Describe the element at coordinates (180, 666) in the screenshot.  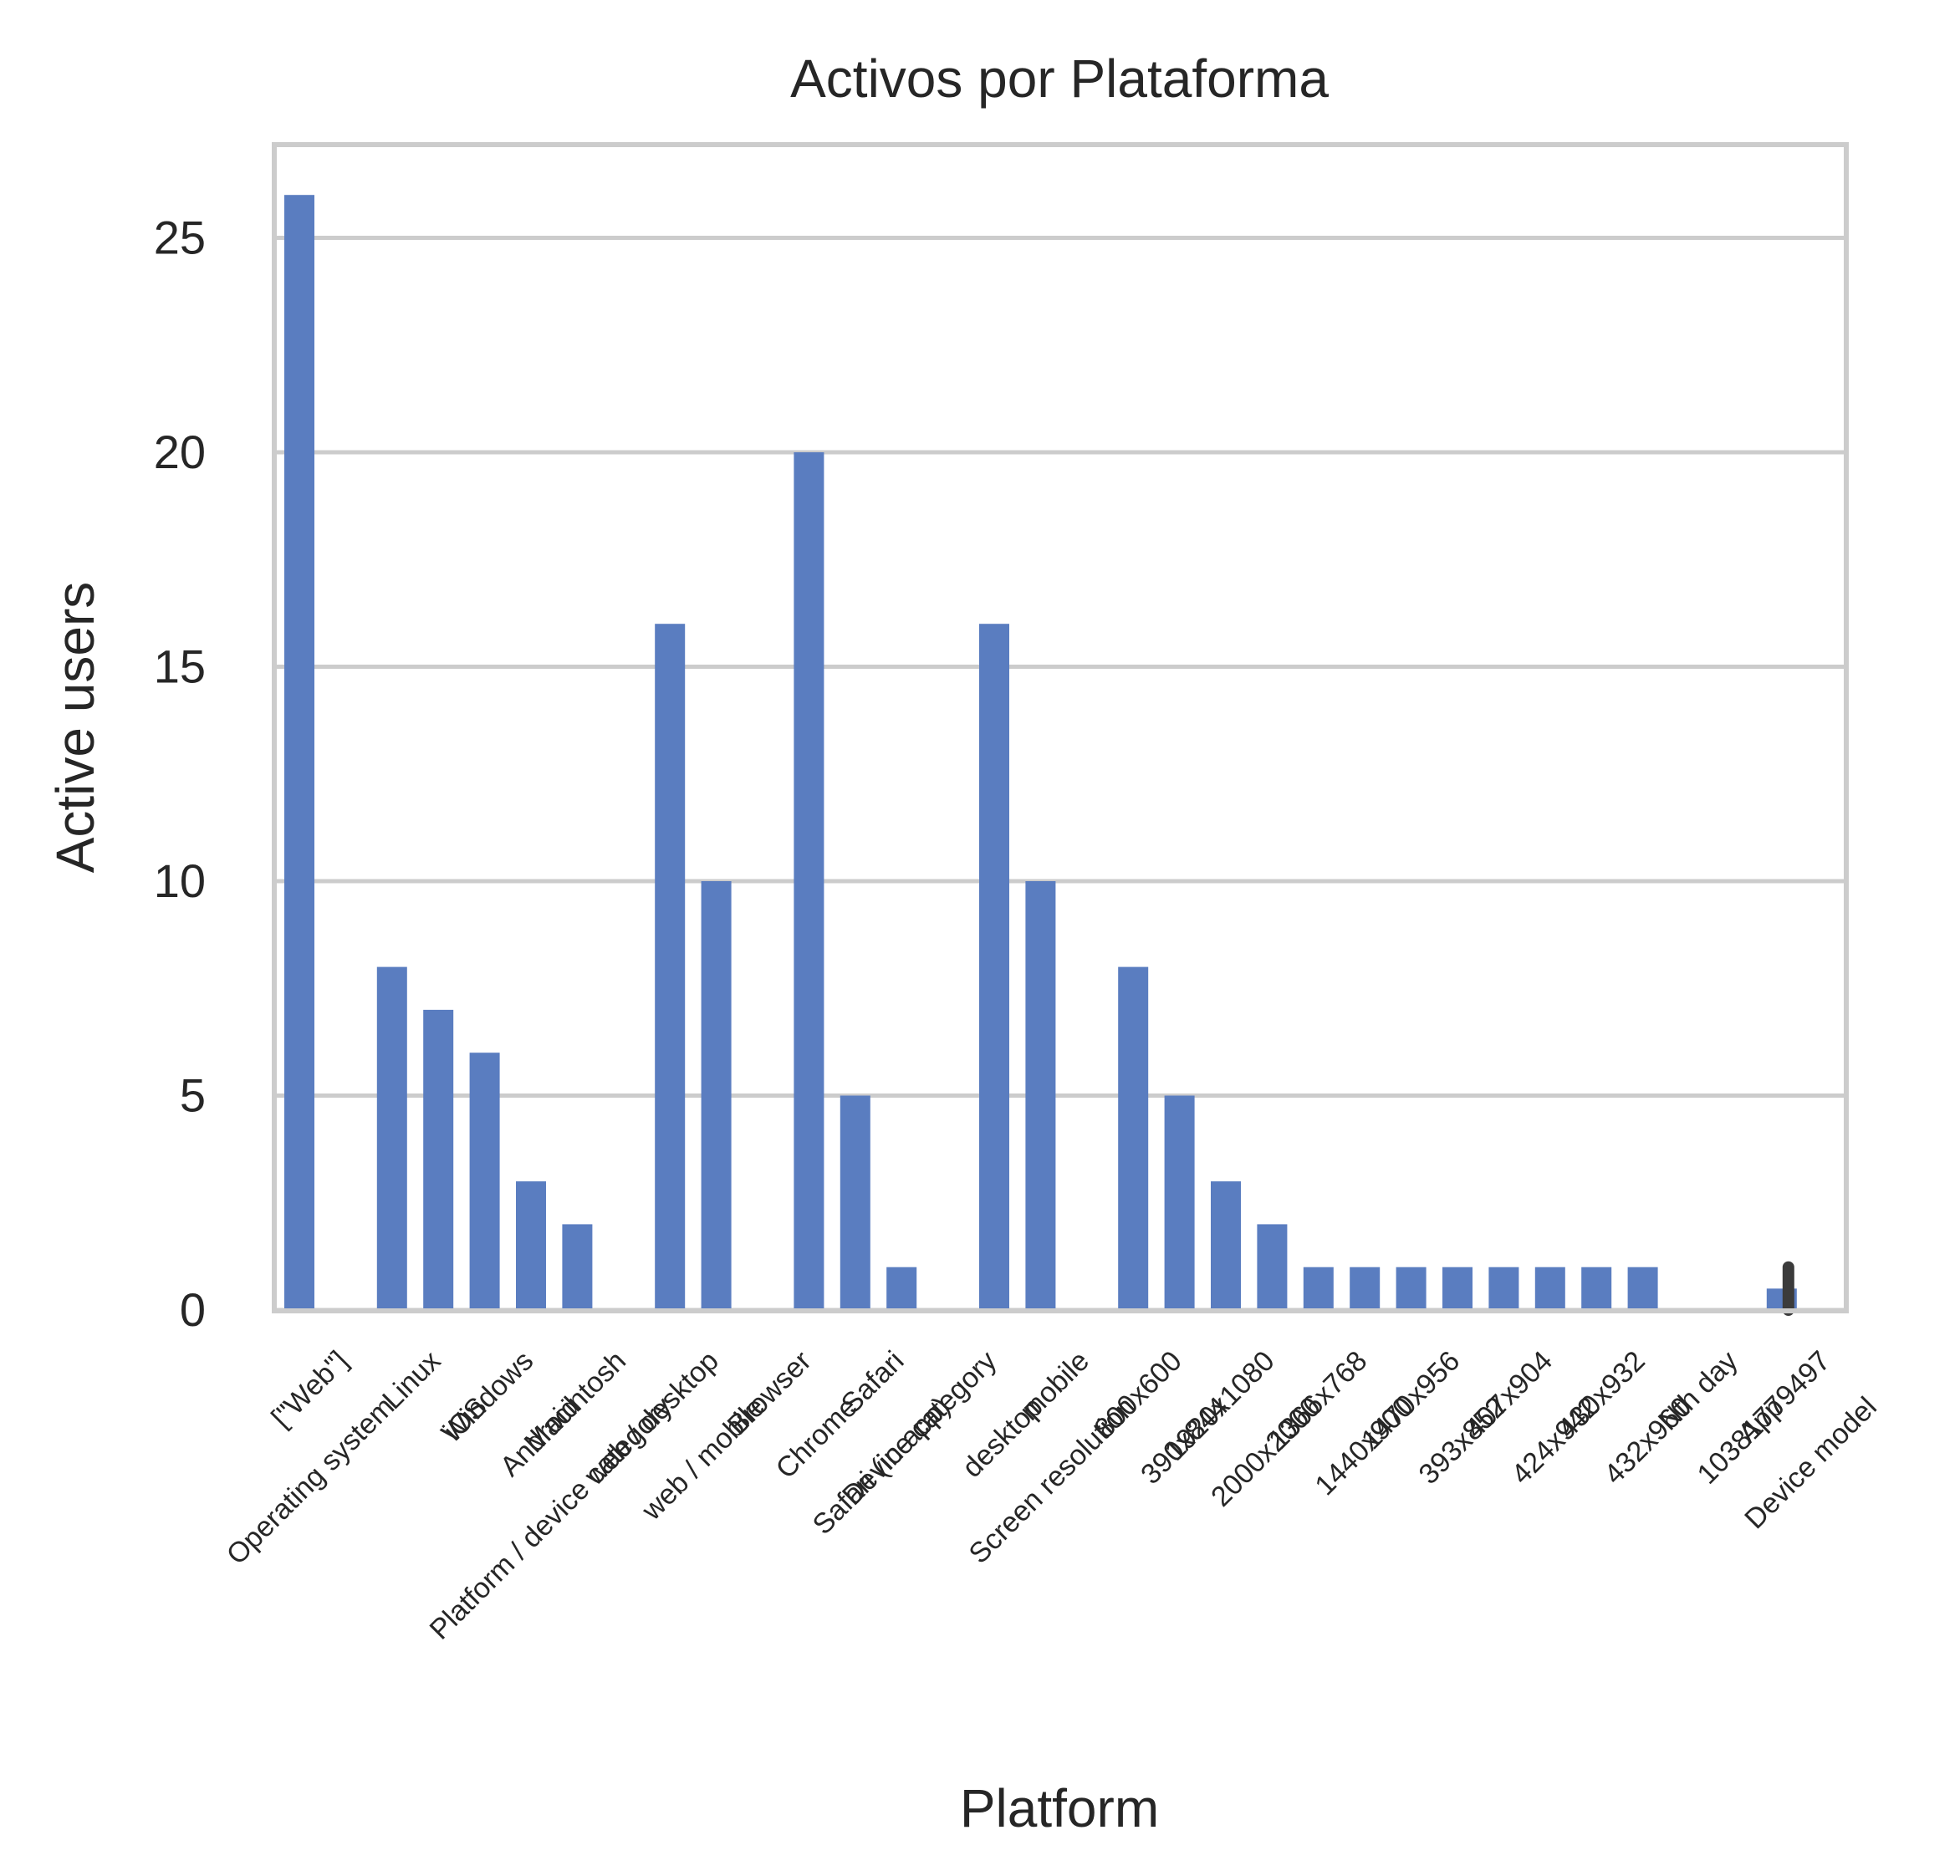
I see `y-tick-label: 15` at that location.